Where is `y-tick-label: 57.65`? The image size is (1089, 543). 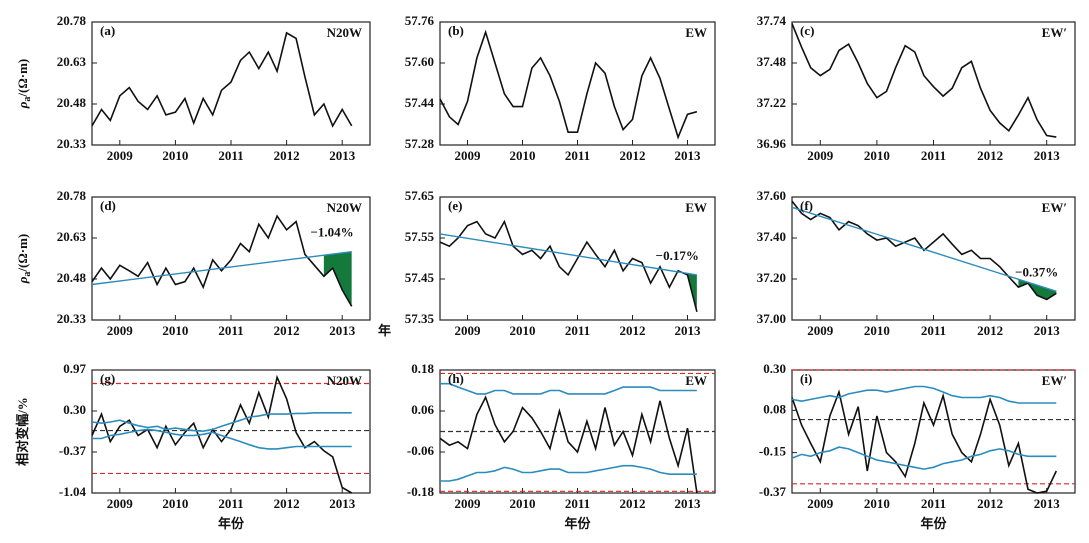 y-tick-label: 57.65 is located at coordinates (420, 195).